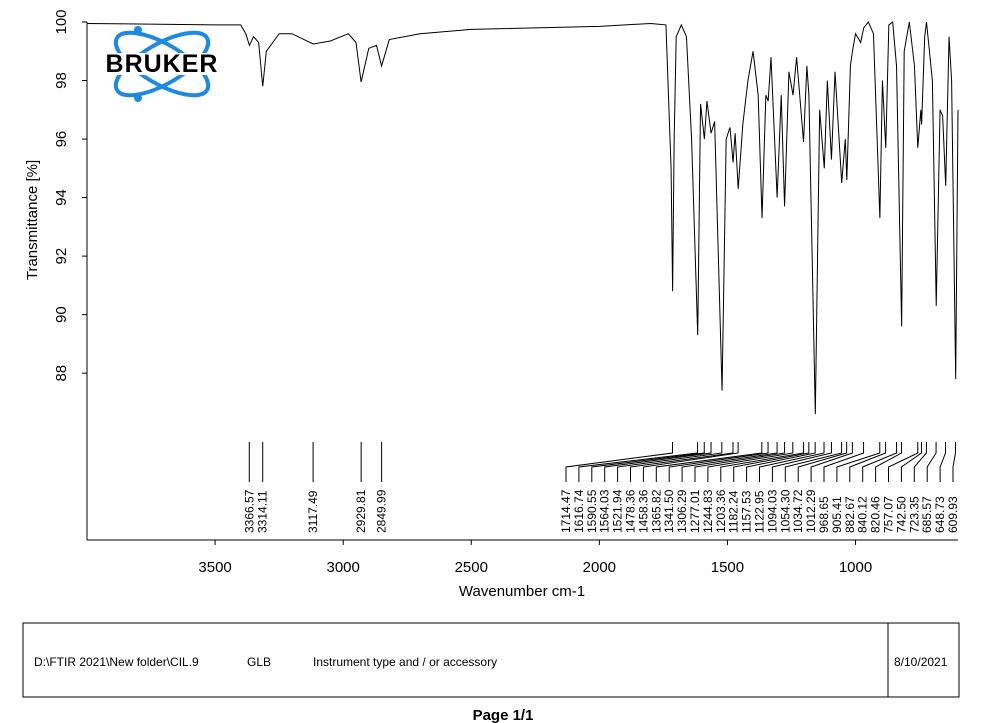 Image resolution: width=983 pixels, height=723 pixels. Describe the element at coordinates (721, 511) in the screenshot. I see `peak-label: 1203.36` at that location.